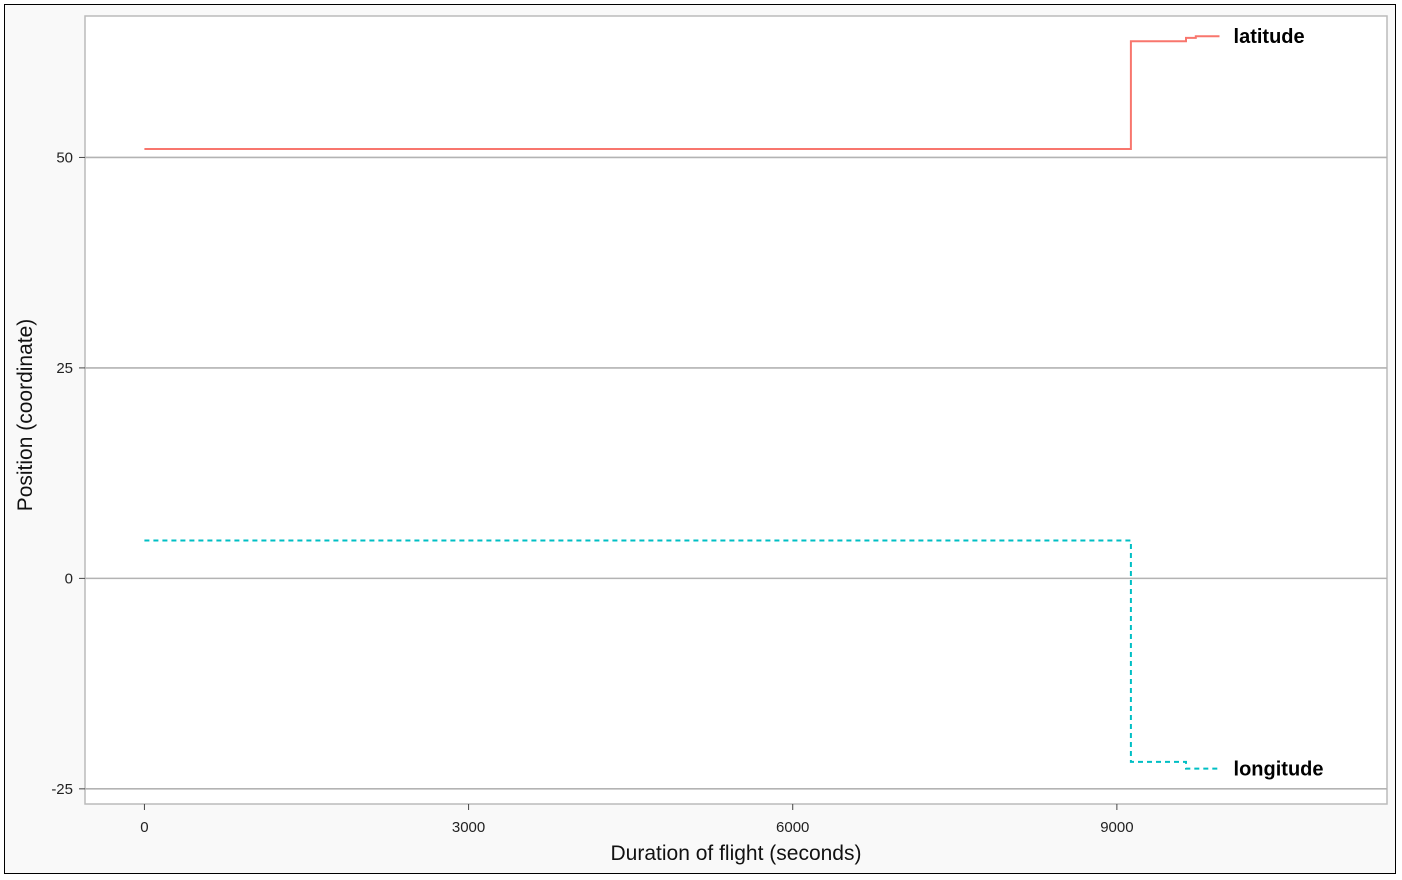  What do you see at coordinates (62, 789) in the screenshot?
I see `y-tick-label: -25` at bounding box center [62, 789].